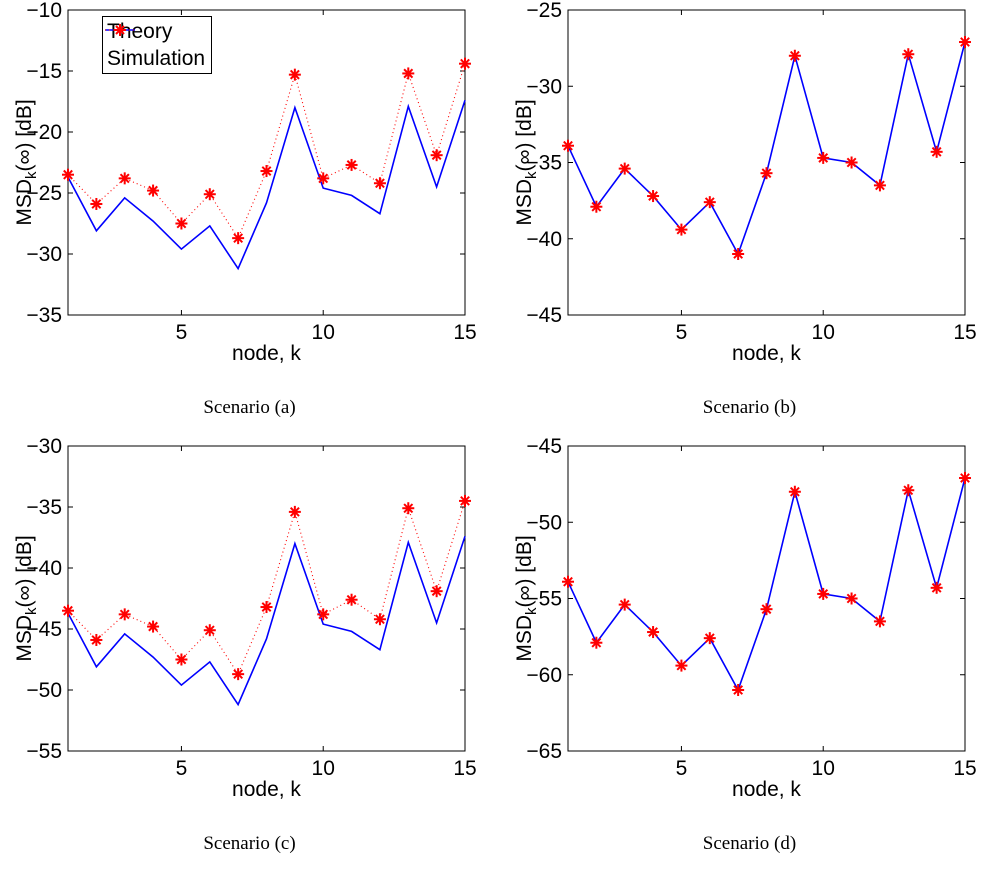 The height and width of the screenshot is (872, 999). I want to click on y-tick-label: −10, so click(44, 11).